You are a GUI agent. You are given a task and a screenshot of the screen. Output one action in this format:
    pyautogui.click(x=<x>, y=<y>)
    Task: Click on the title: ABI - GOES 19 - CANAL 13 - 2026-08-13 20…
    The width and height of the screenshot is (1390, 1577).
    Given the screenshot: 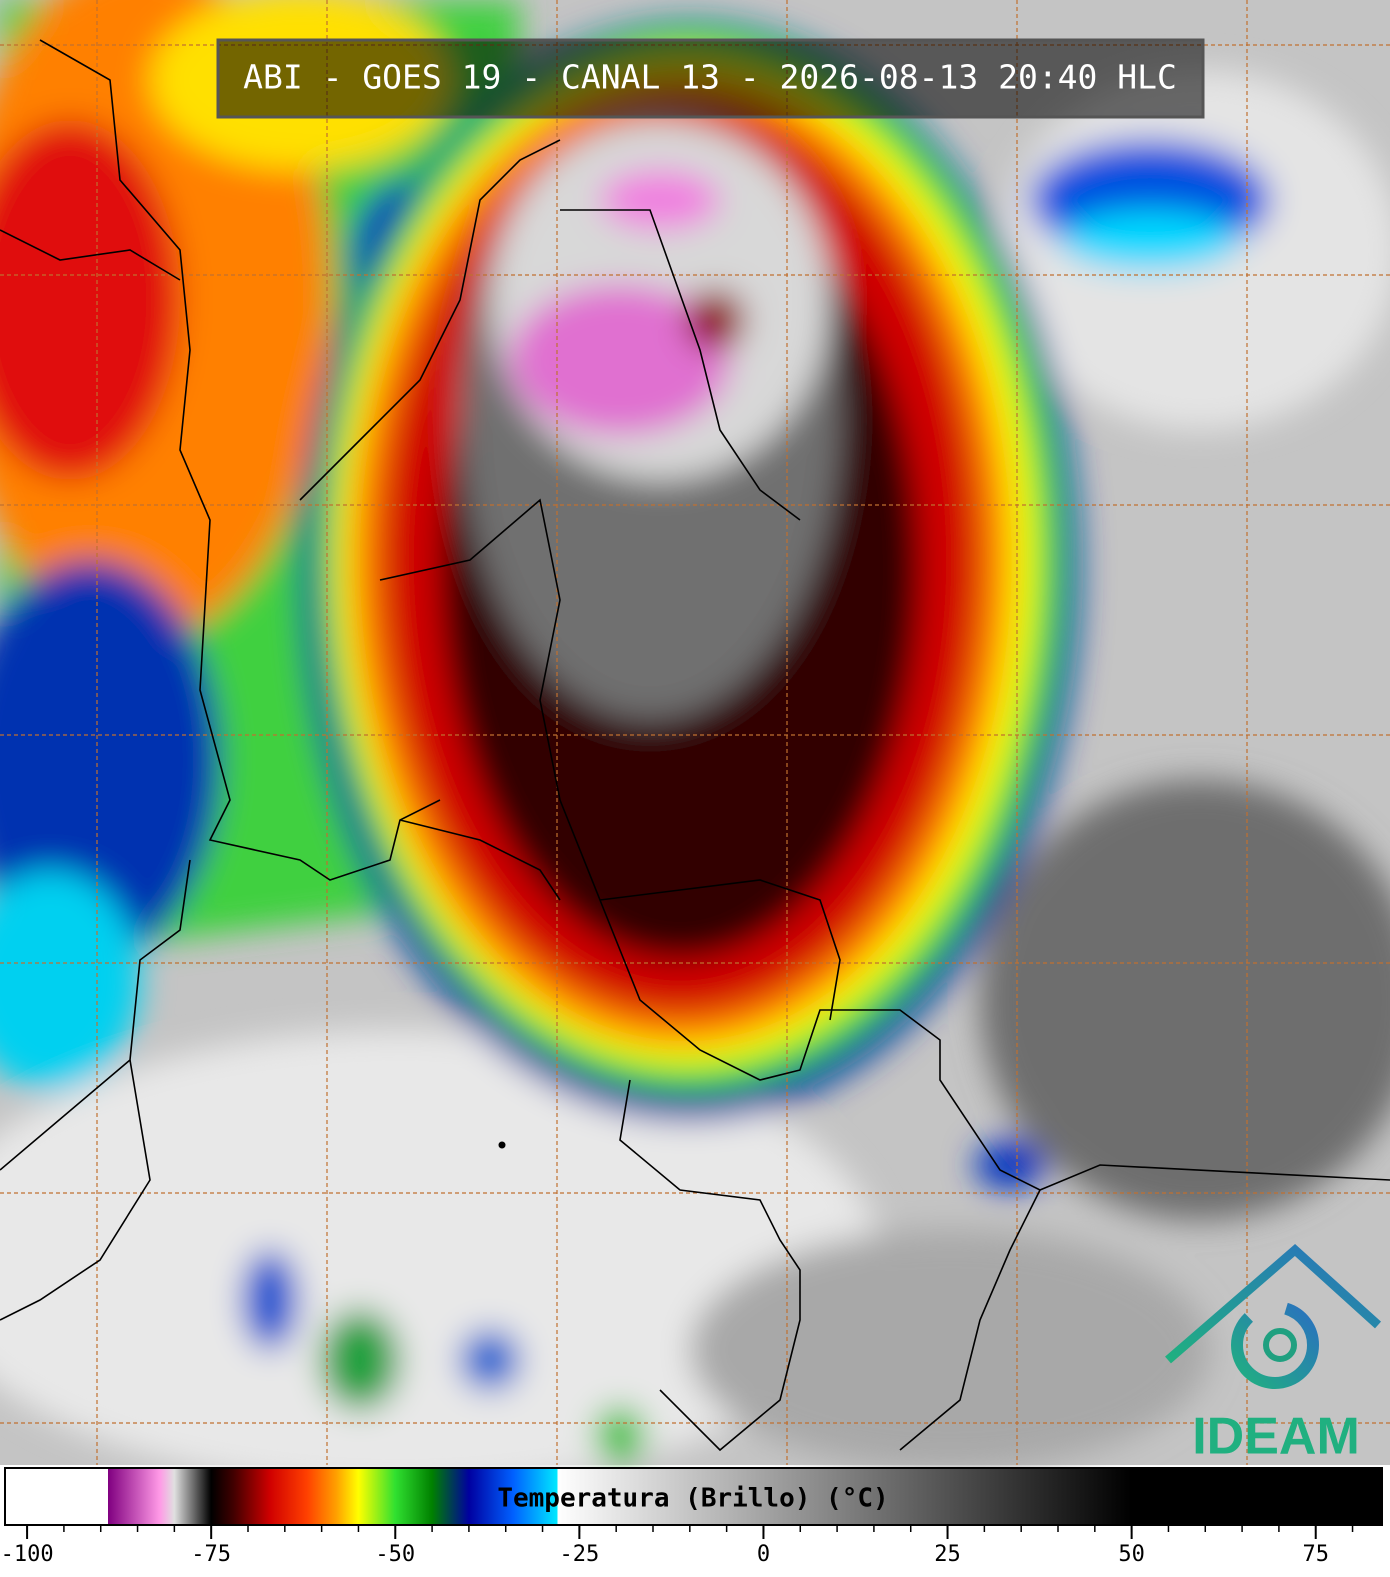 What is the action you would take?
    pyautogui.click(x=710, y=77)
    